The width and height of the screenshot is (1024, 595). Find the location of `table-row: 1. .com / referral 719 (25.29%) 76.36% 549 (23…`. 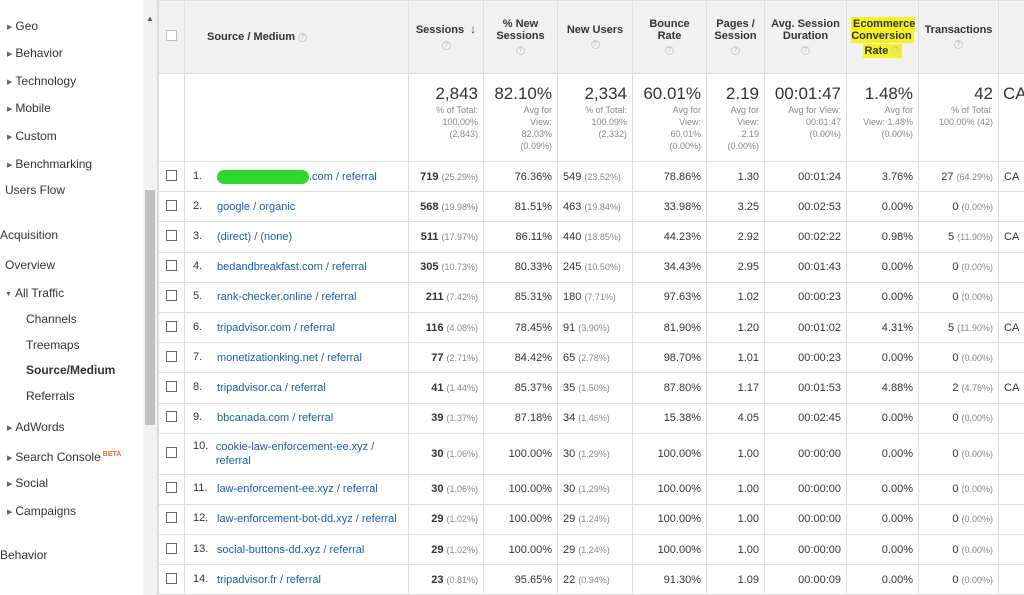

table-row: 1. .com / referral 719 (25.29%) 76.36% 549 (23… is located at coordinates (591, 176).